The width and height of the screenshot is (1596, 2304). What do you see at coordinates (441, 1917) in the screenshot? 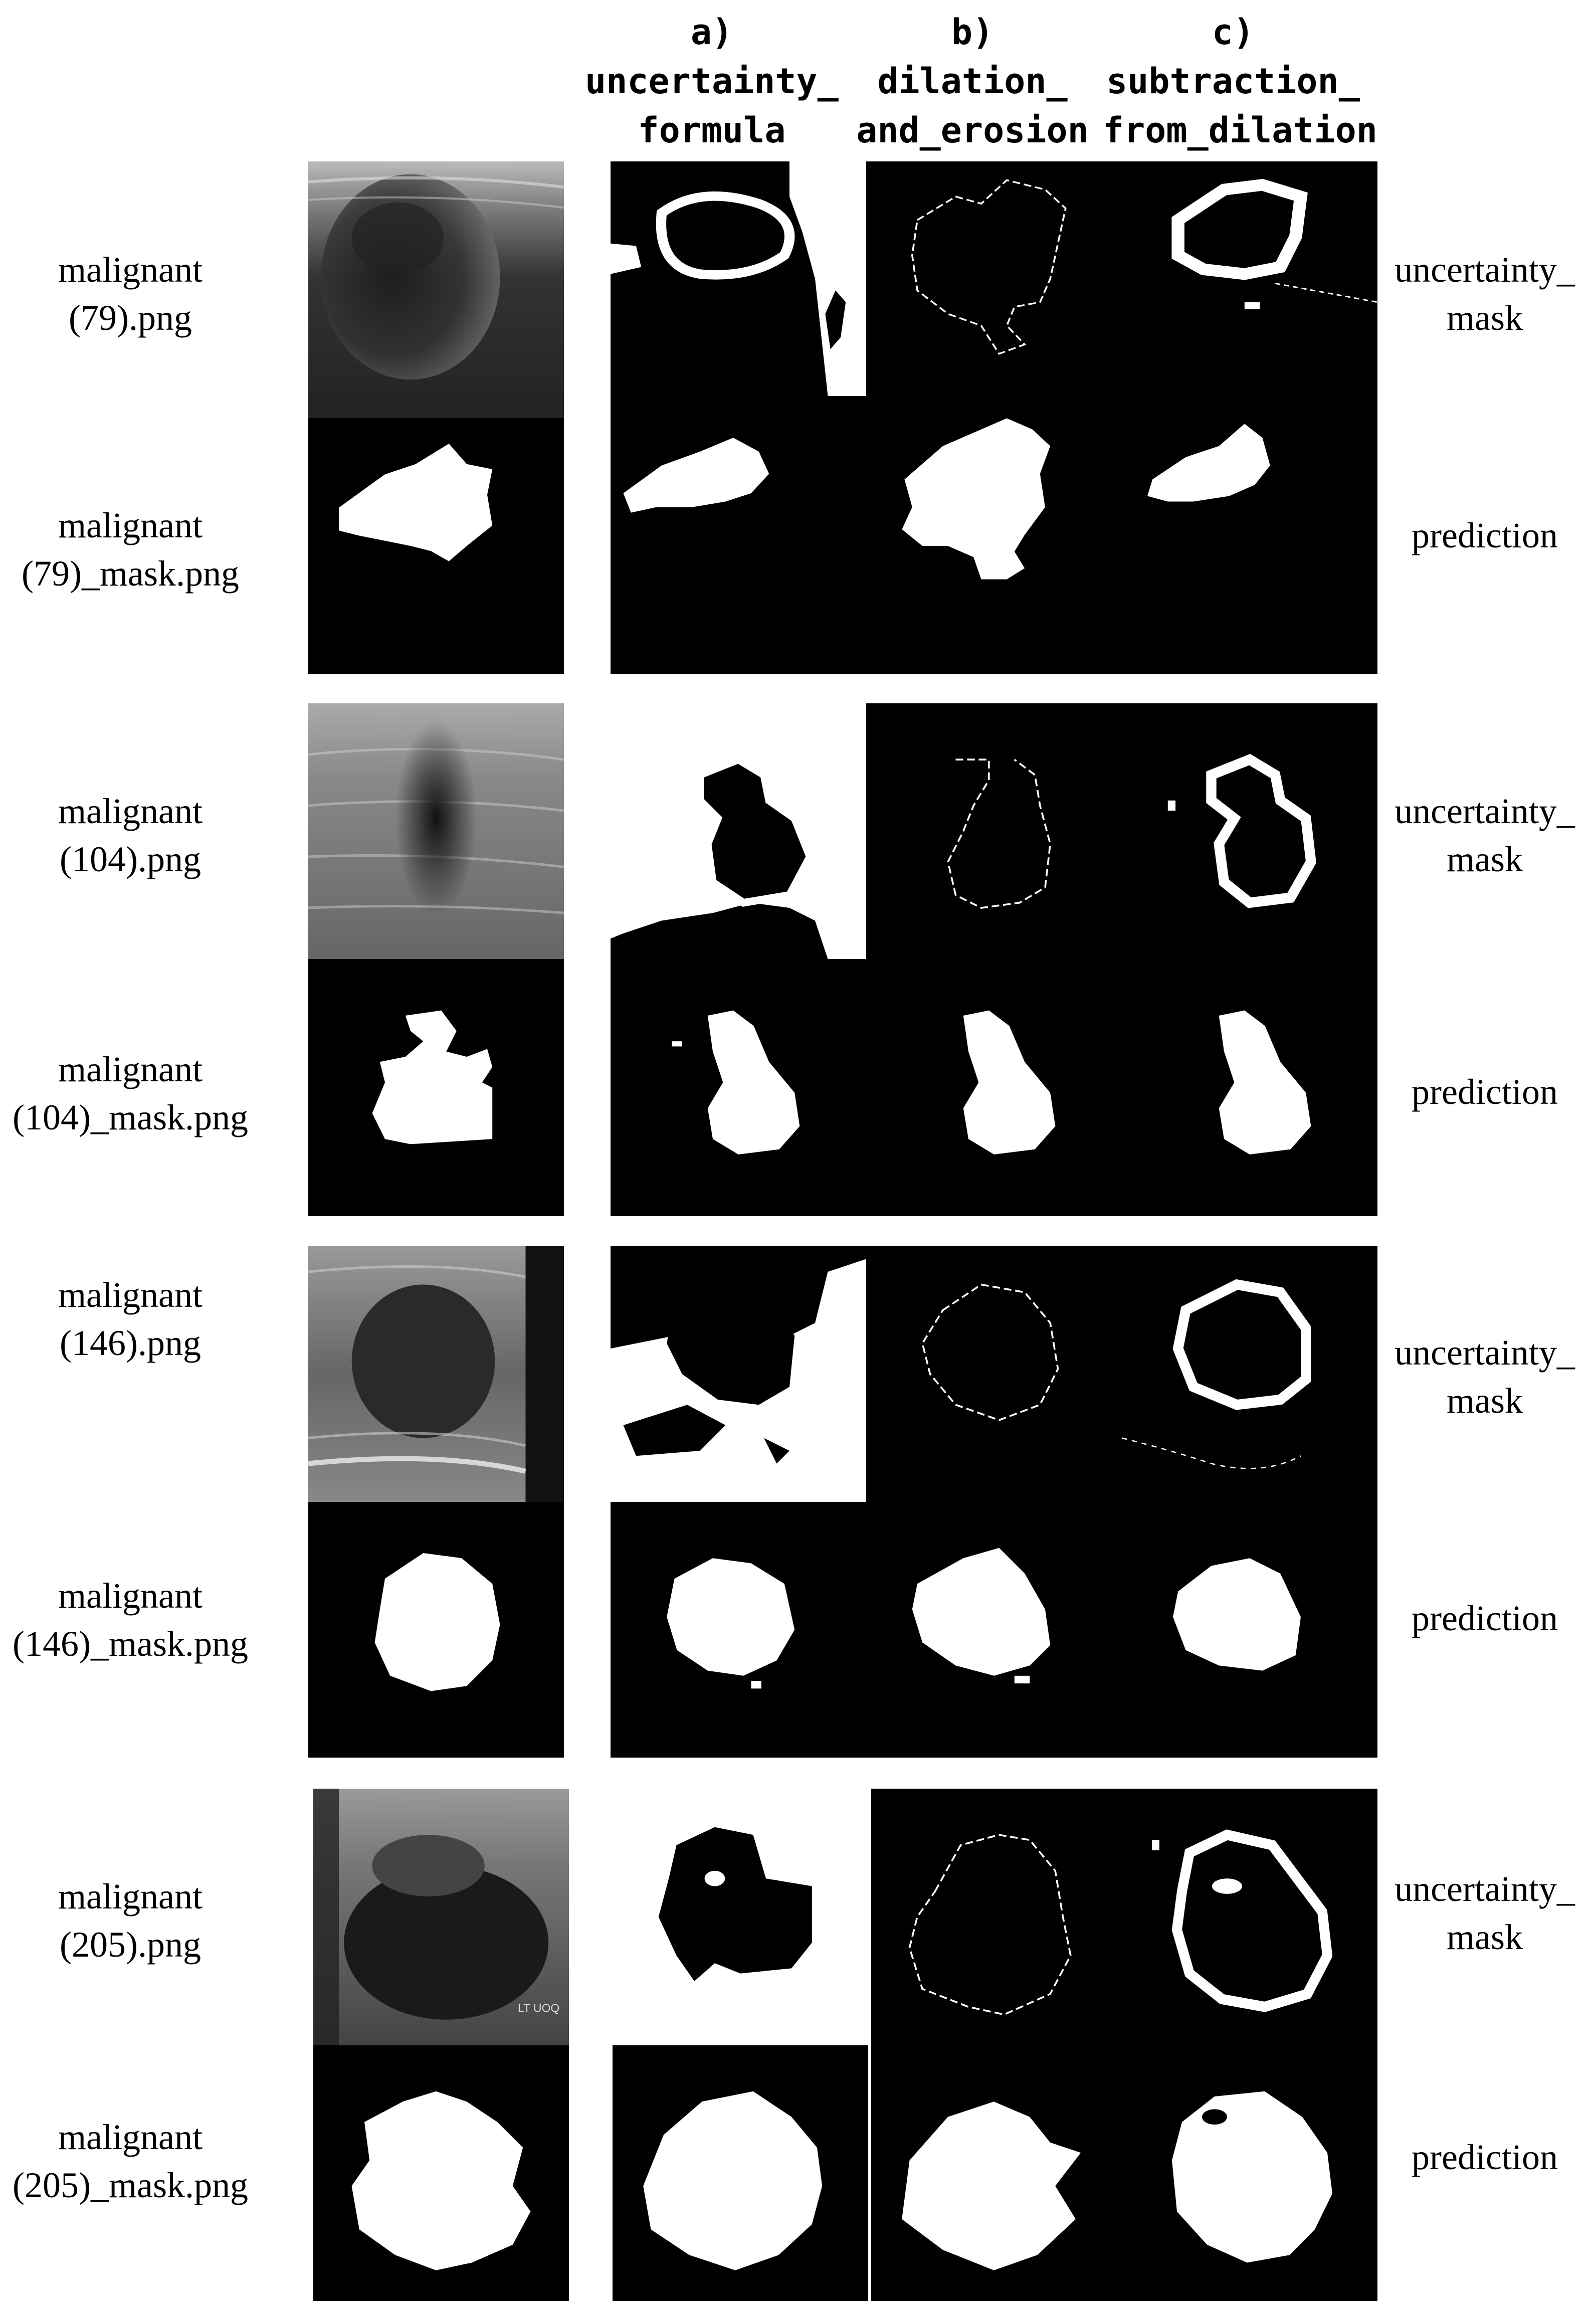
I see `ultrasound-image: LT UOQ` at bounding box center [441, 1917].